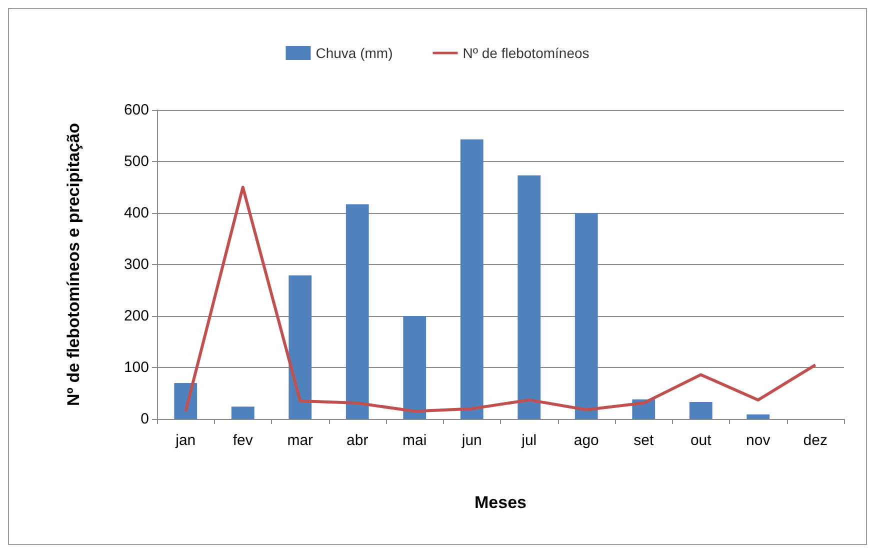 The height and width of the screenshot is (553, 875). Describe the element at coordinates (136, 316) in the screenshot. I see `y-tick-label: 200` at that location.